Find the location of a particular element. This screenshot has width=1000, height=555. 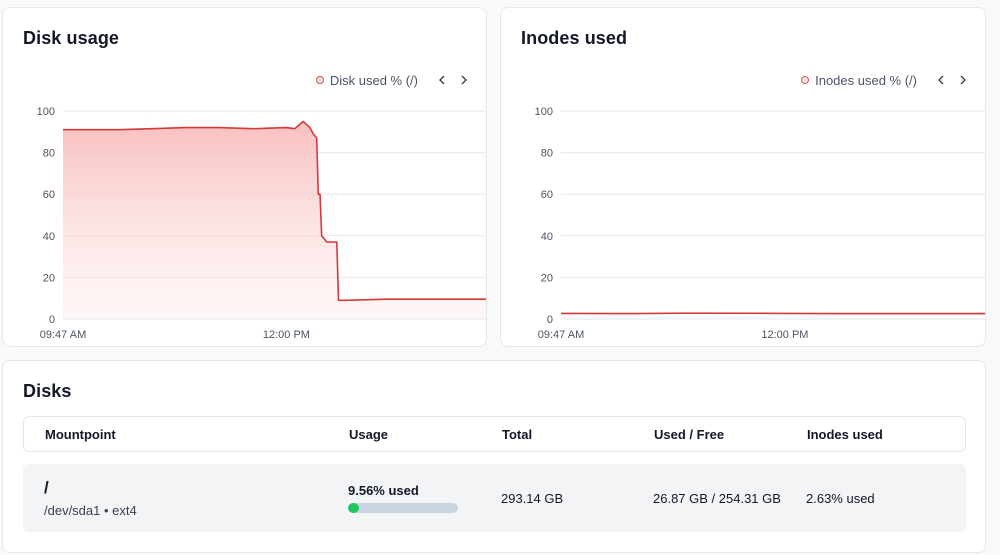

mountpoint-path: / is located at coordinates (46, 487).